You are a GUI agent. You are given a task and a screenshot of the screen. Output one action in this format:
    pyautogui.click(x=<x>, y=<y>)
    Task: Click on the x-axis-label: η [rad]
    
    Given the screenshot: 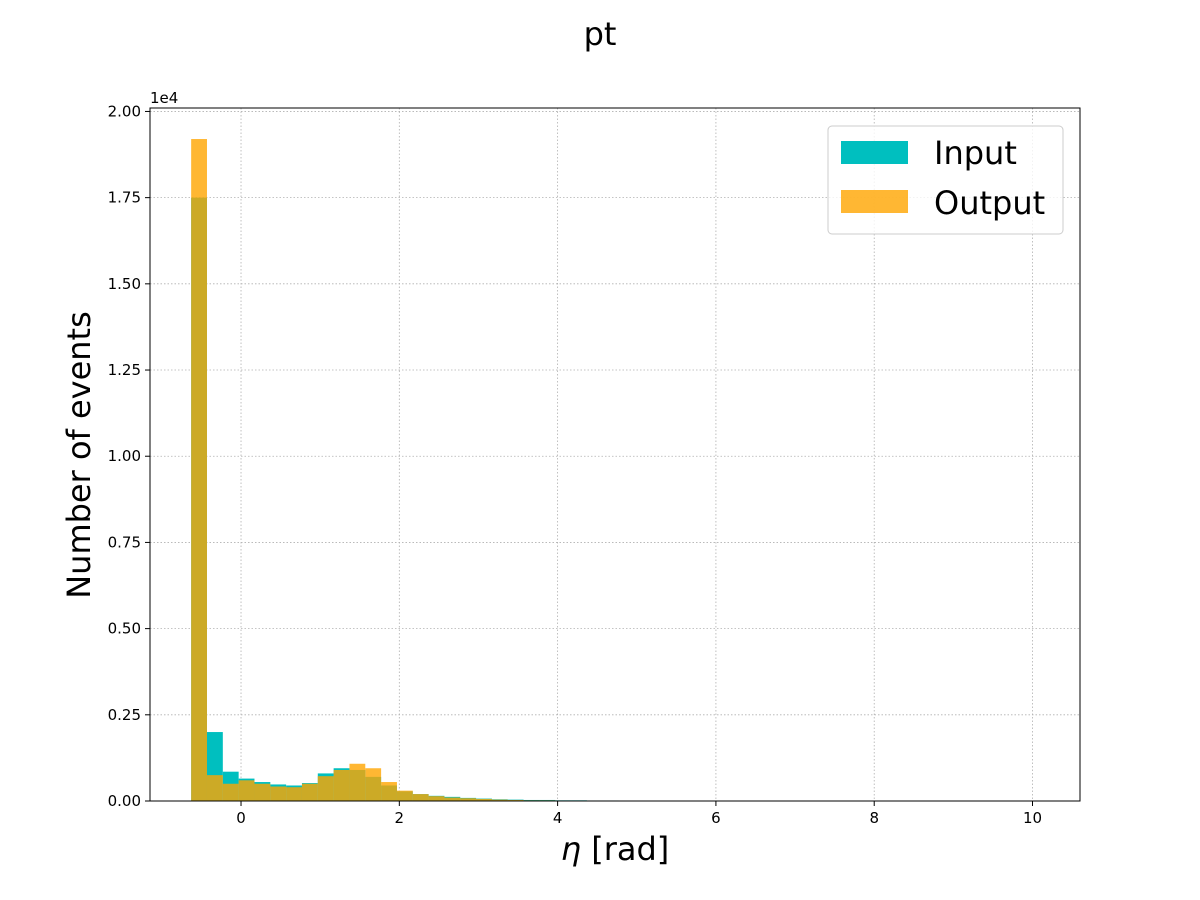 What is the action you would take?
    pyautogui.click(x=615, y=849)
    